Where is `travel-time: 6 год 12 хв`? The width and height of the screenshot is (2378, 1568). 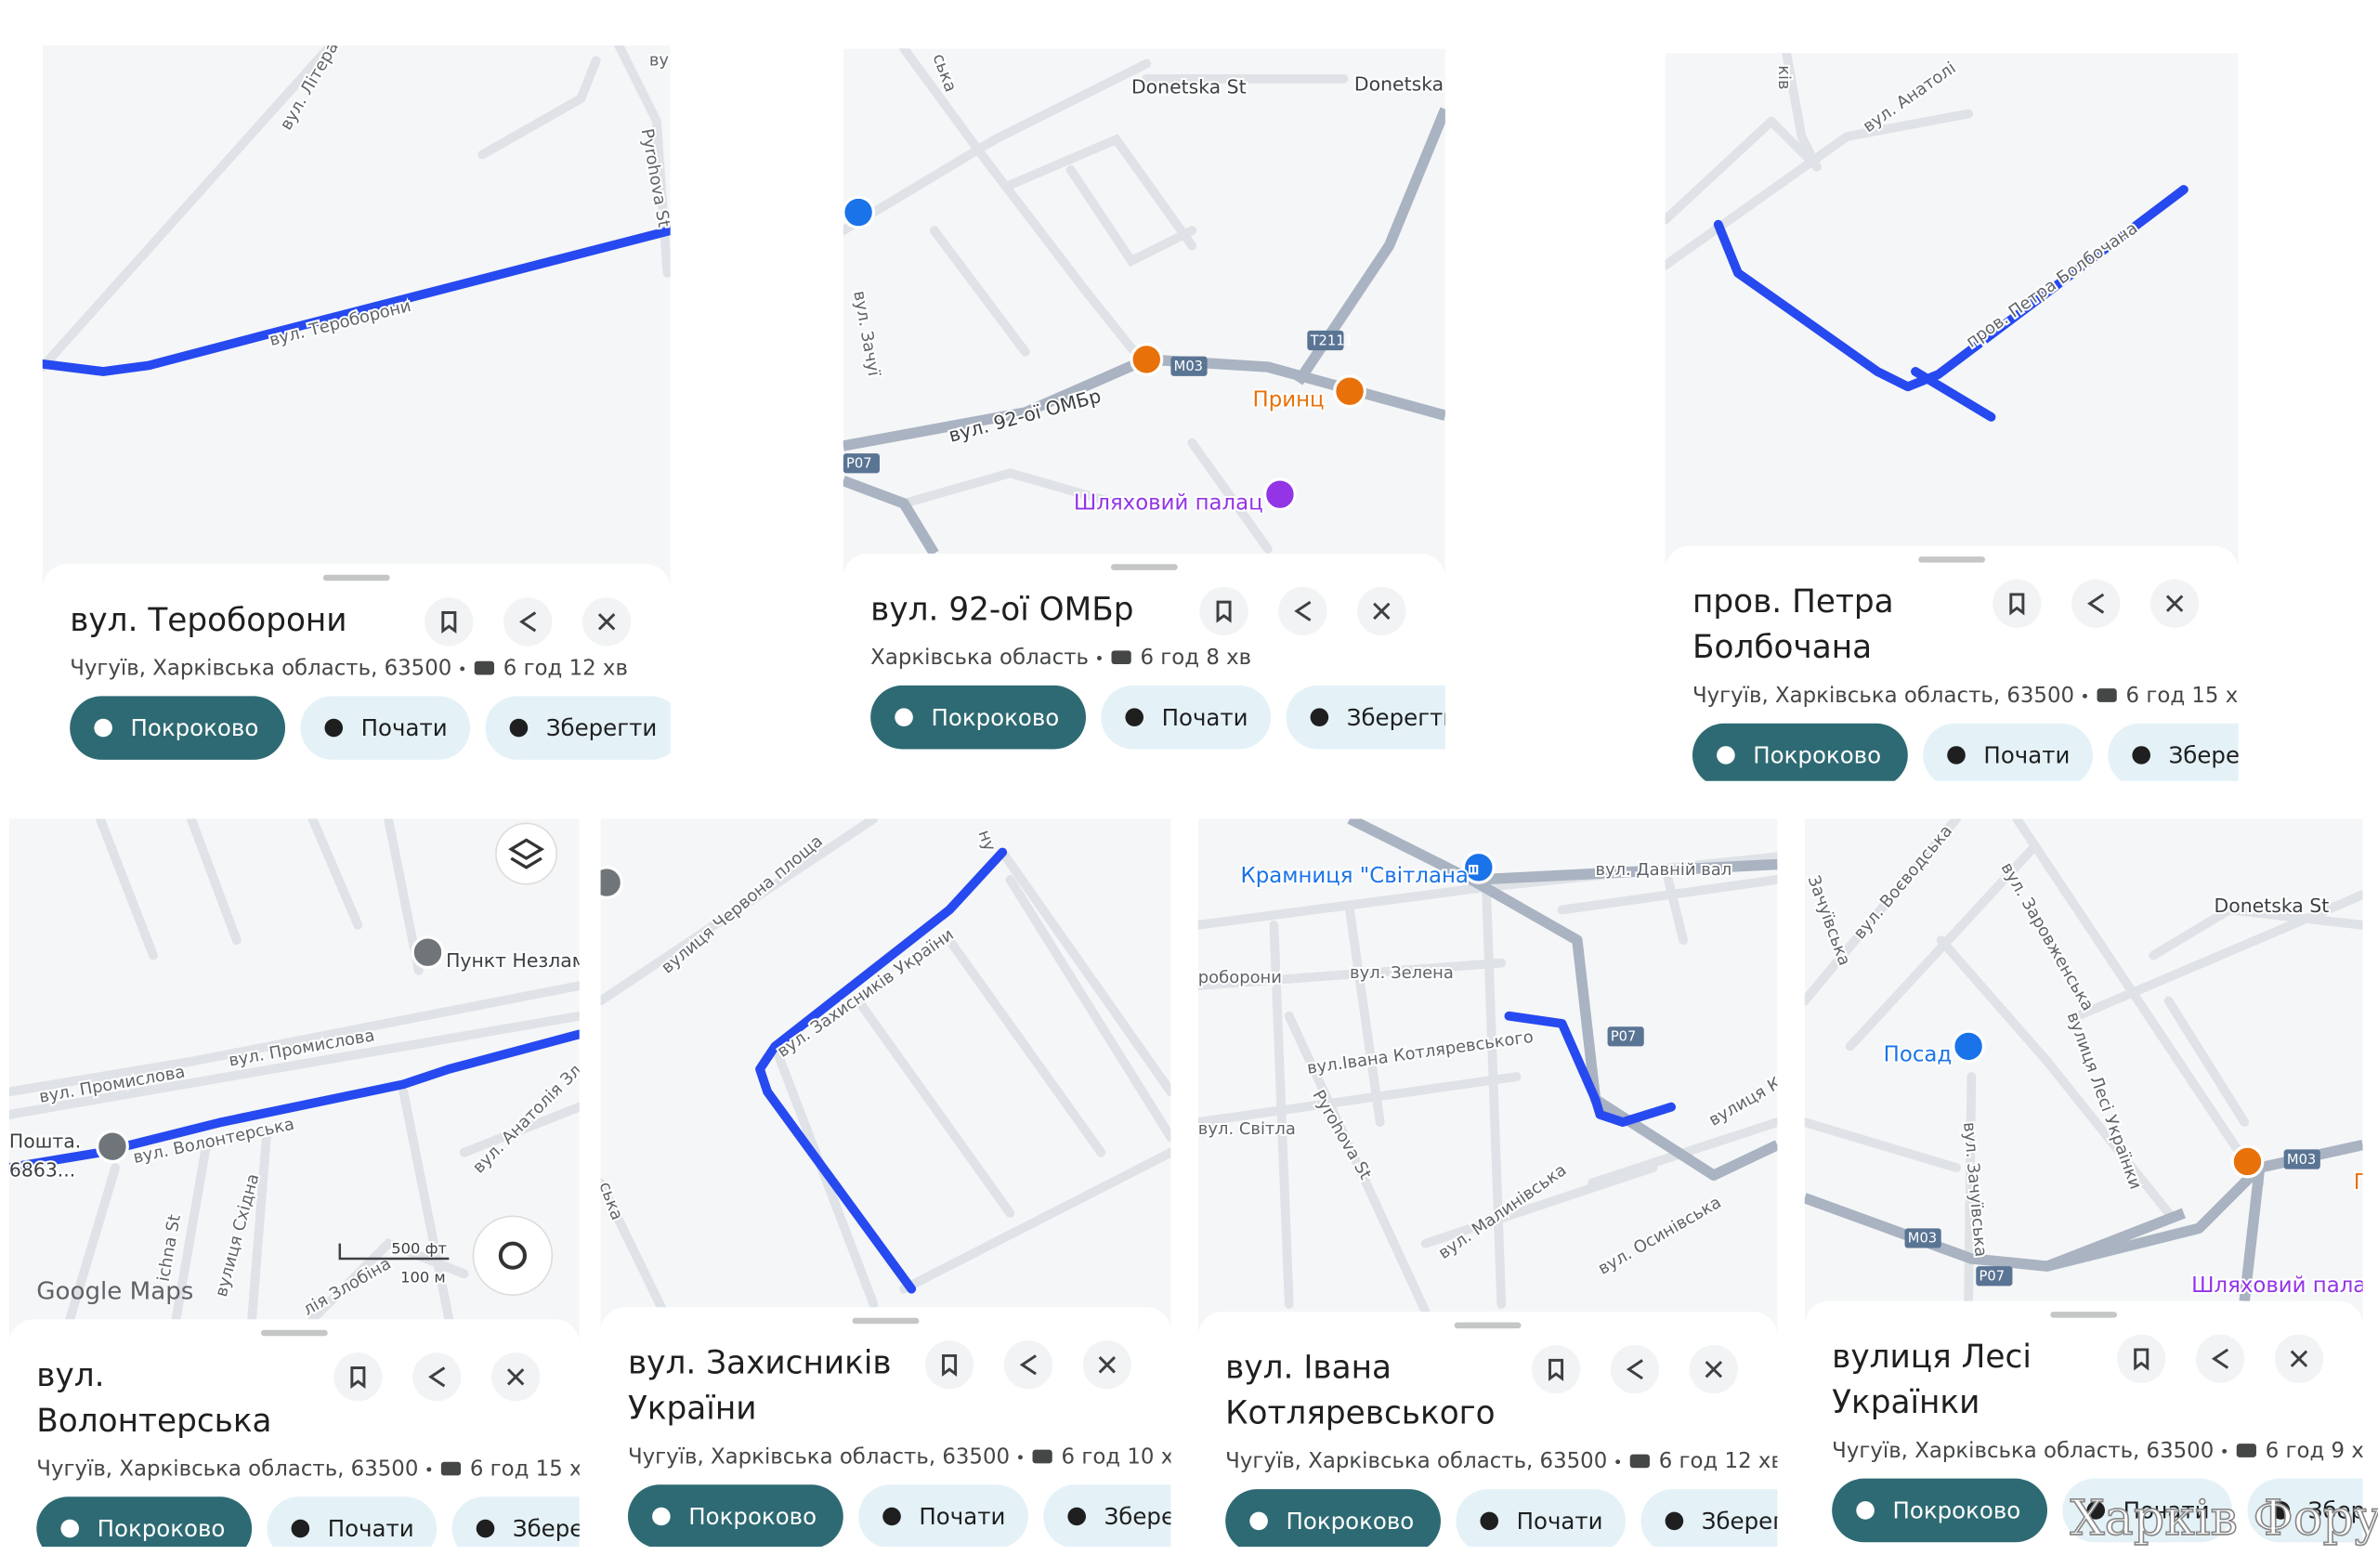 travel-time: 6 год 12 хв is located at coordinates (1721, 1461).